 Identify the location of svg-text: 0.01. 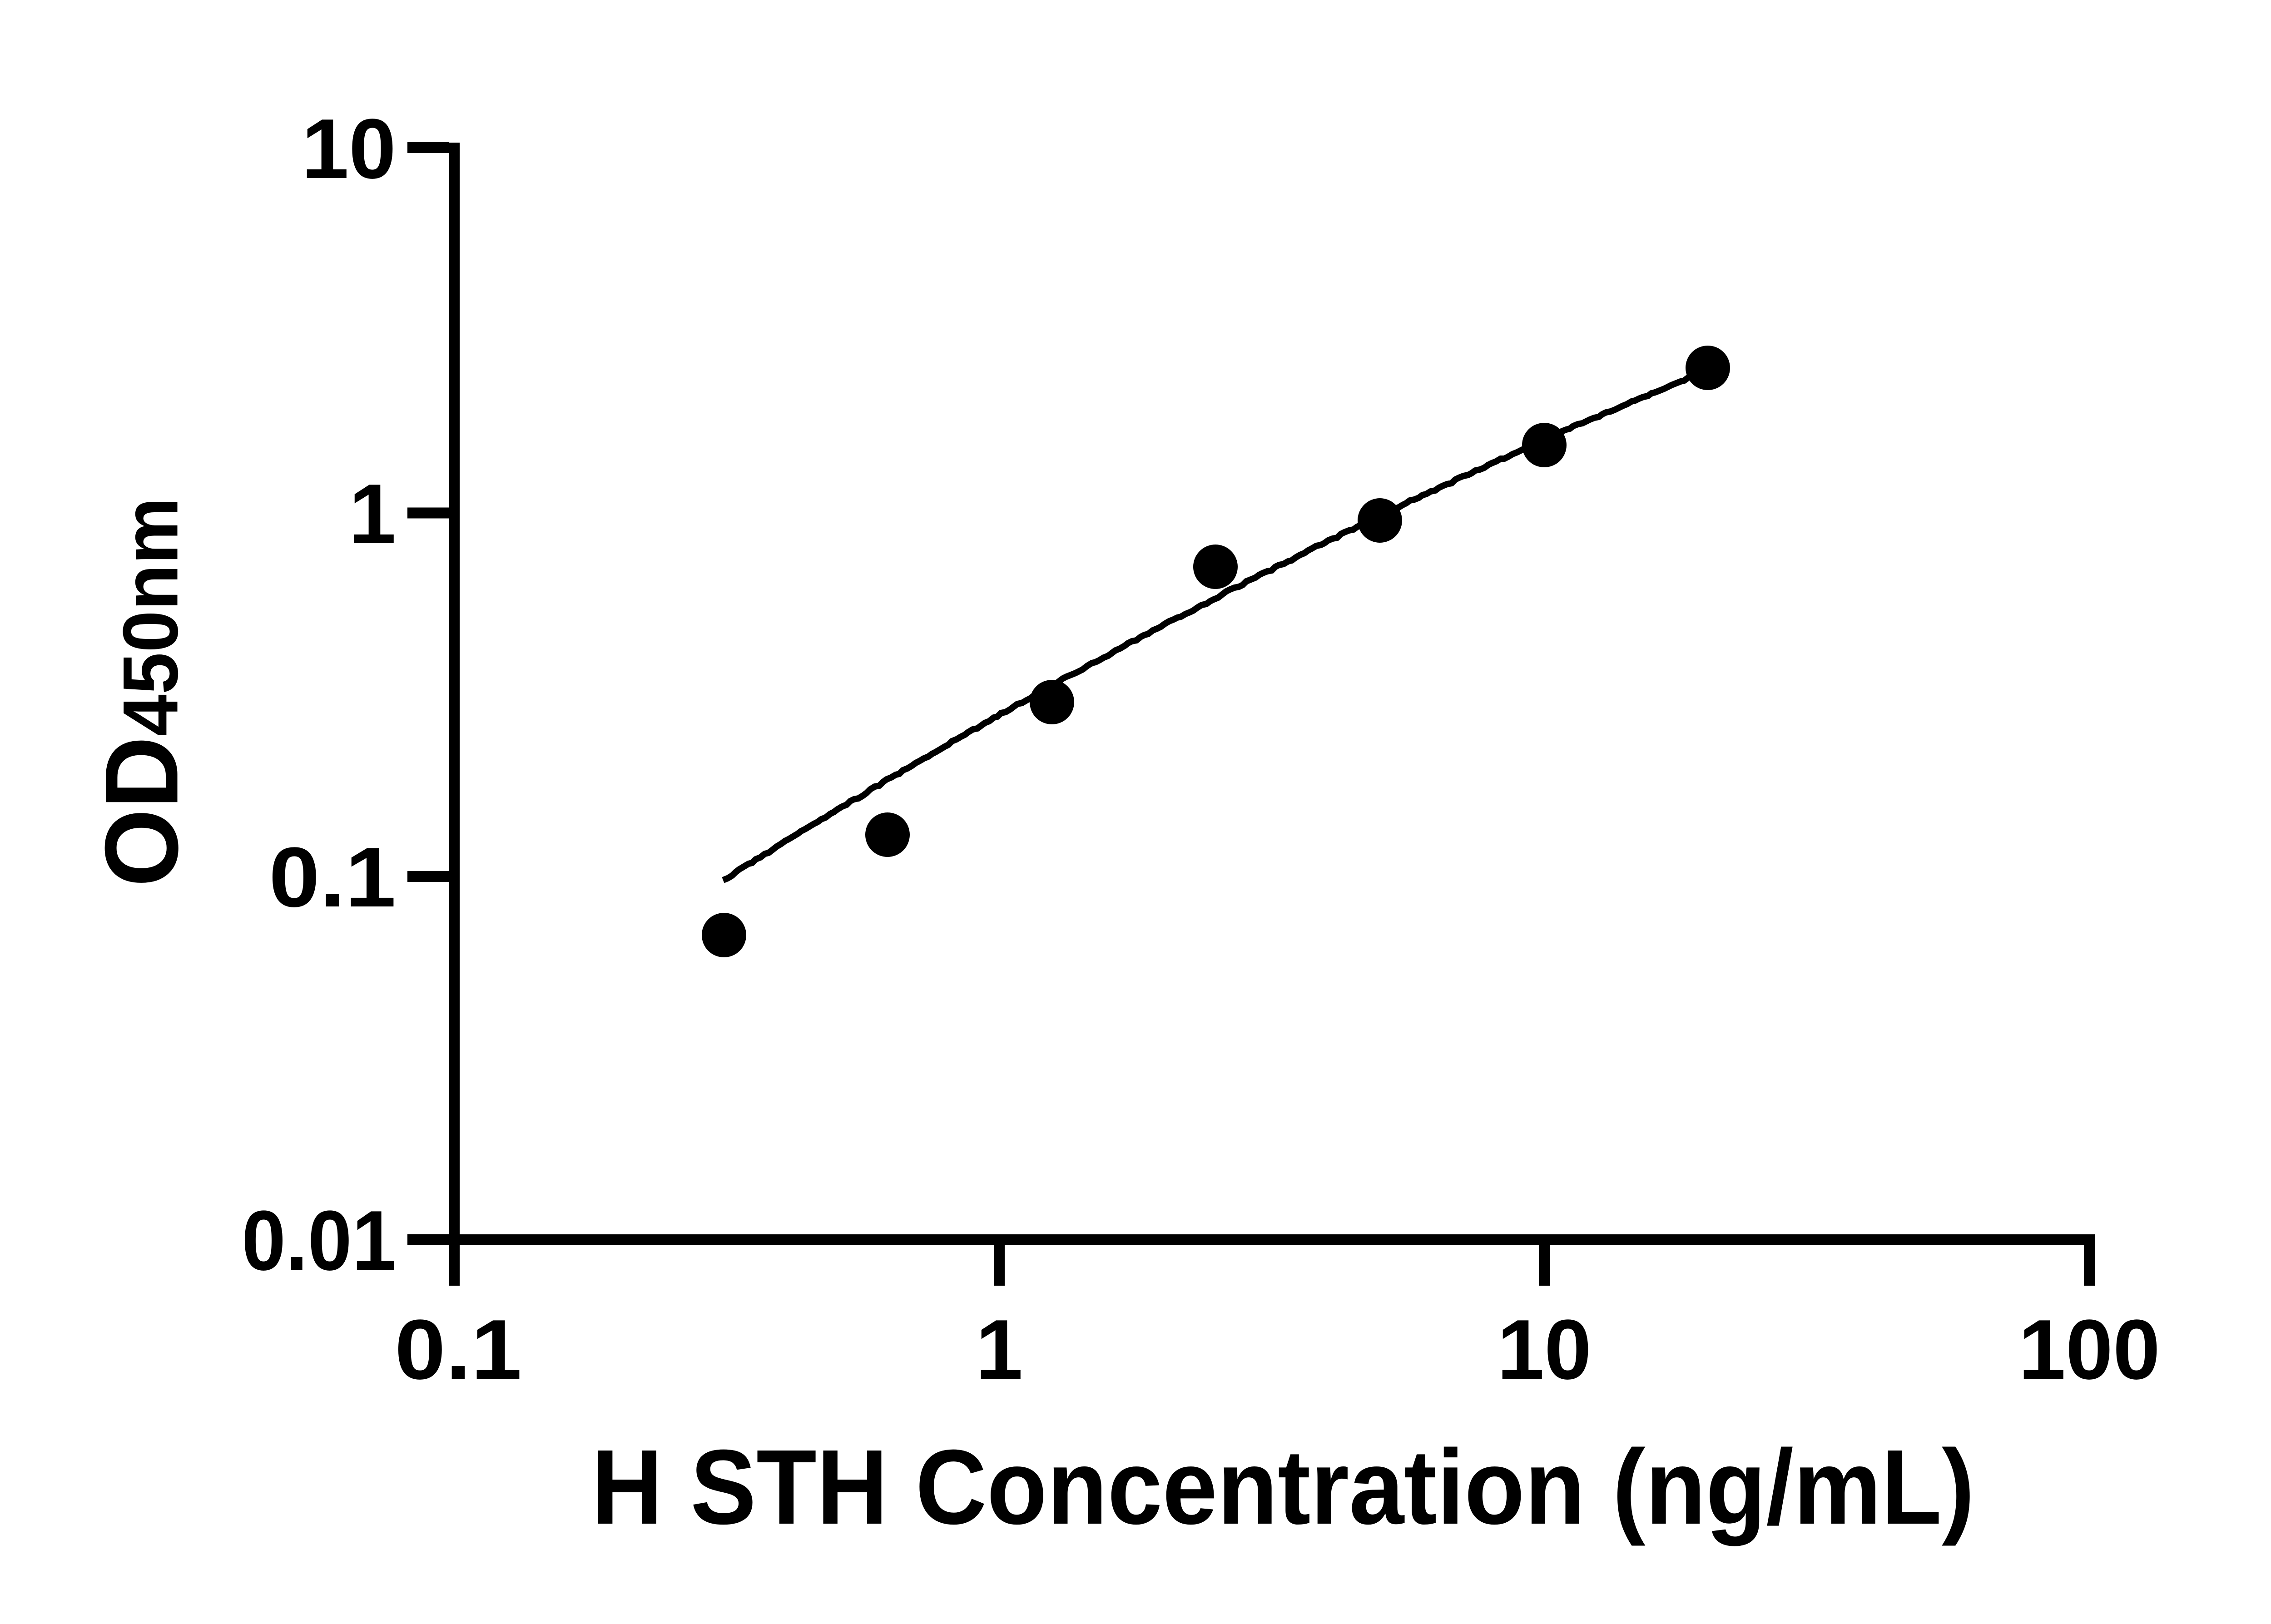
(319, 1240).